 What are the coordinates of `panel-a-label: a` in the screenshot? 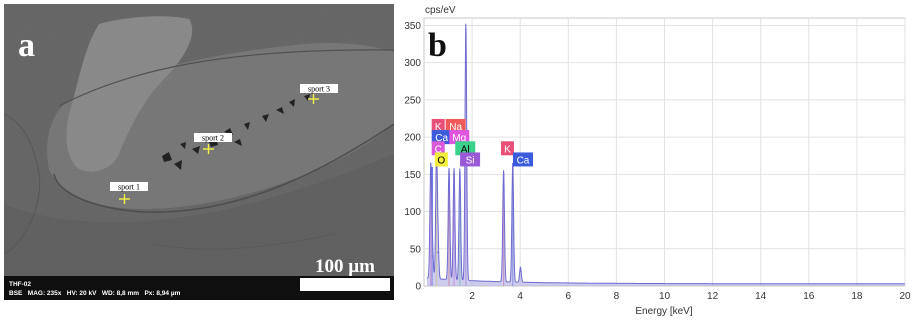 It's located at (26, 45).